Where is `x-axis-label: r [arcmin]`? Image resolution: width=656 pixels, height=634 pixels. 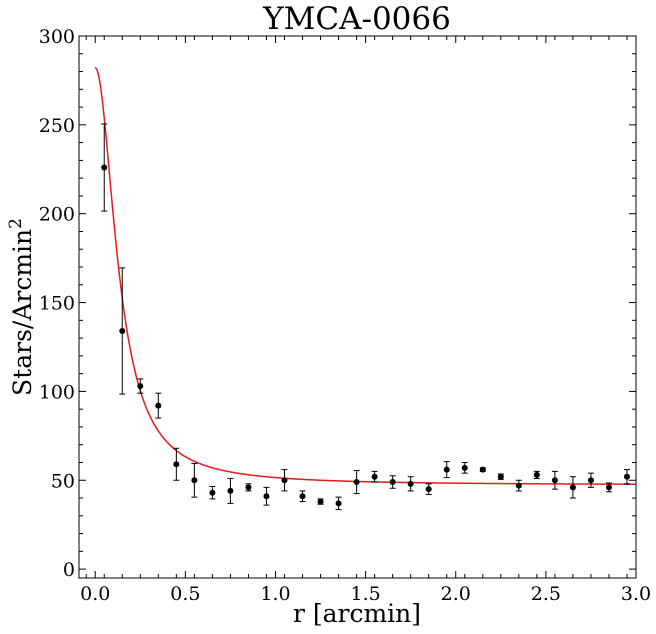 x-axis-label: r [arcmin] is located at coordinates (357, 613).